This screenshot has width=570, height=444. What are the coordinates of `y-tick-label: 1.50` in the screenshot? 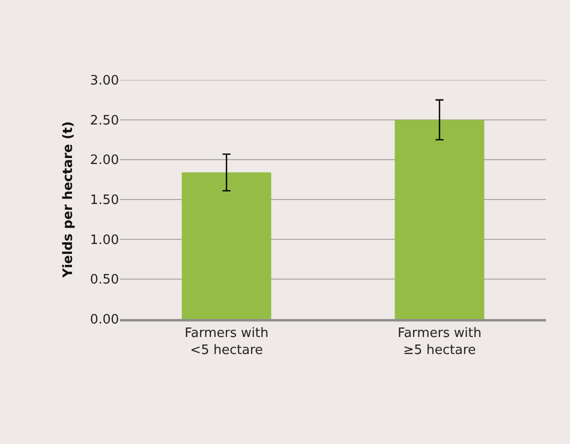 It's located at (104, 200).